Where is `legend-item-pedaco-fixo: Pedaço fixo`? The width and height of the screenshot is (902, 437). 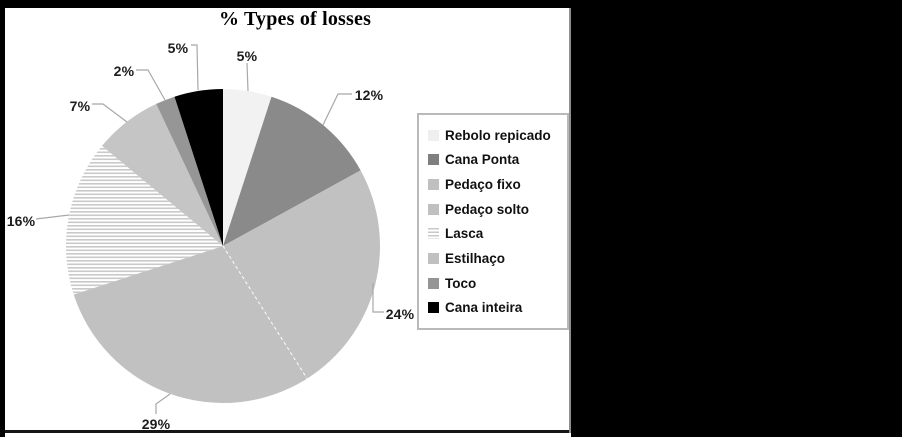
legend-item-pedaco-fixo: Pedaço fixo is located at coordinates (496, 184).